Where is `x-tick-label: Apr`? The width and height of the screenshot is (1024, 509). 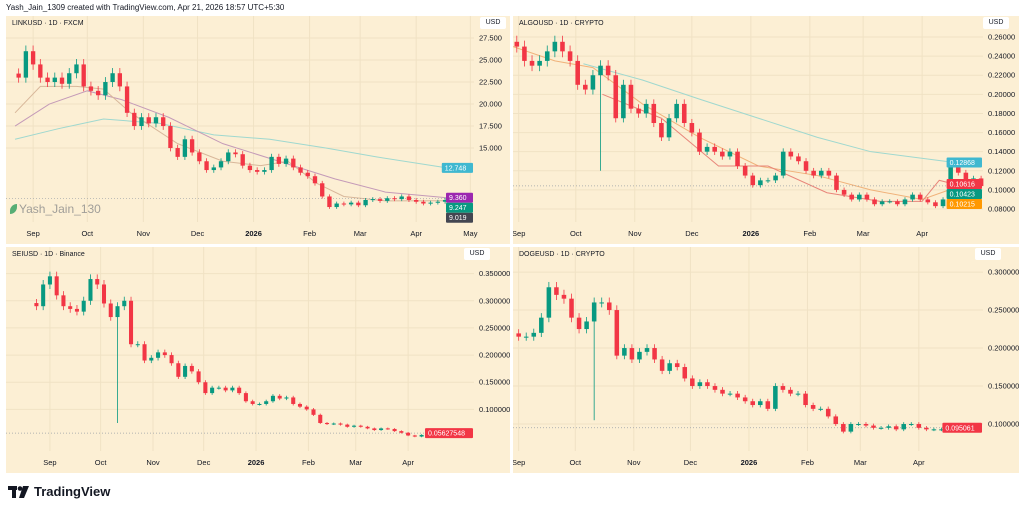
x-tick-label: Apr is located at coordinates (416, 233).